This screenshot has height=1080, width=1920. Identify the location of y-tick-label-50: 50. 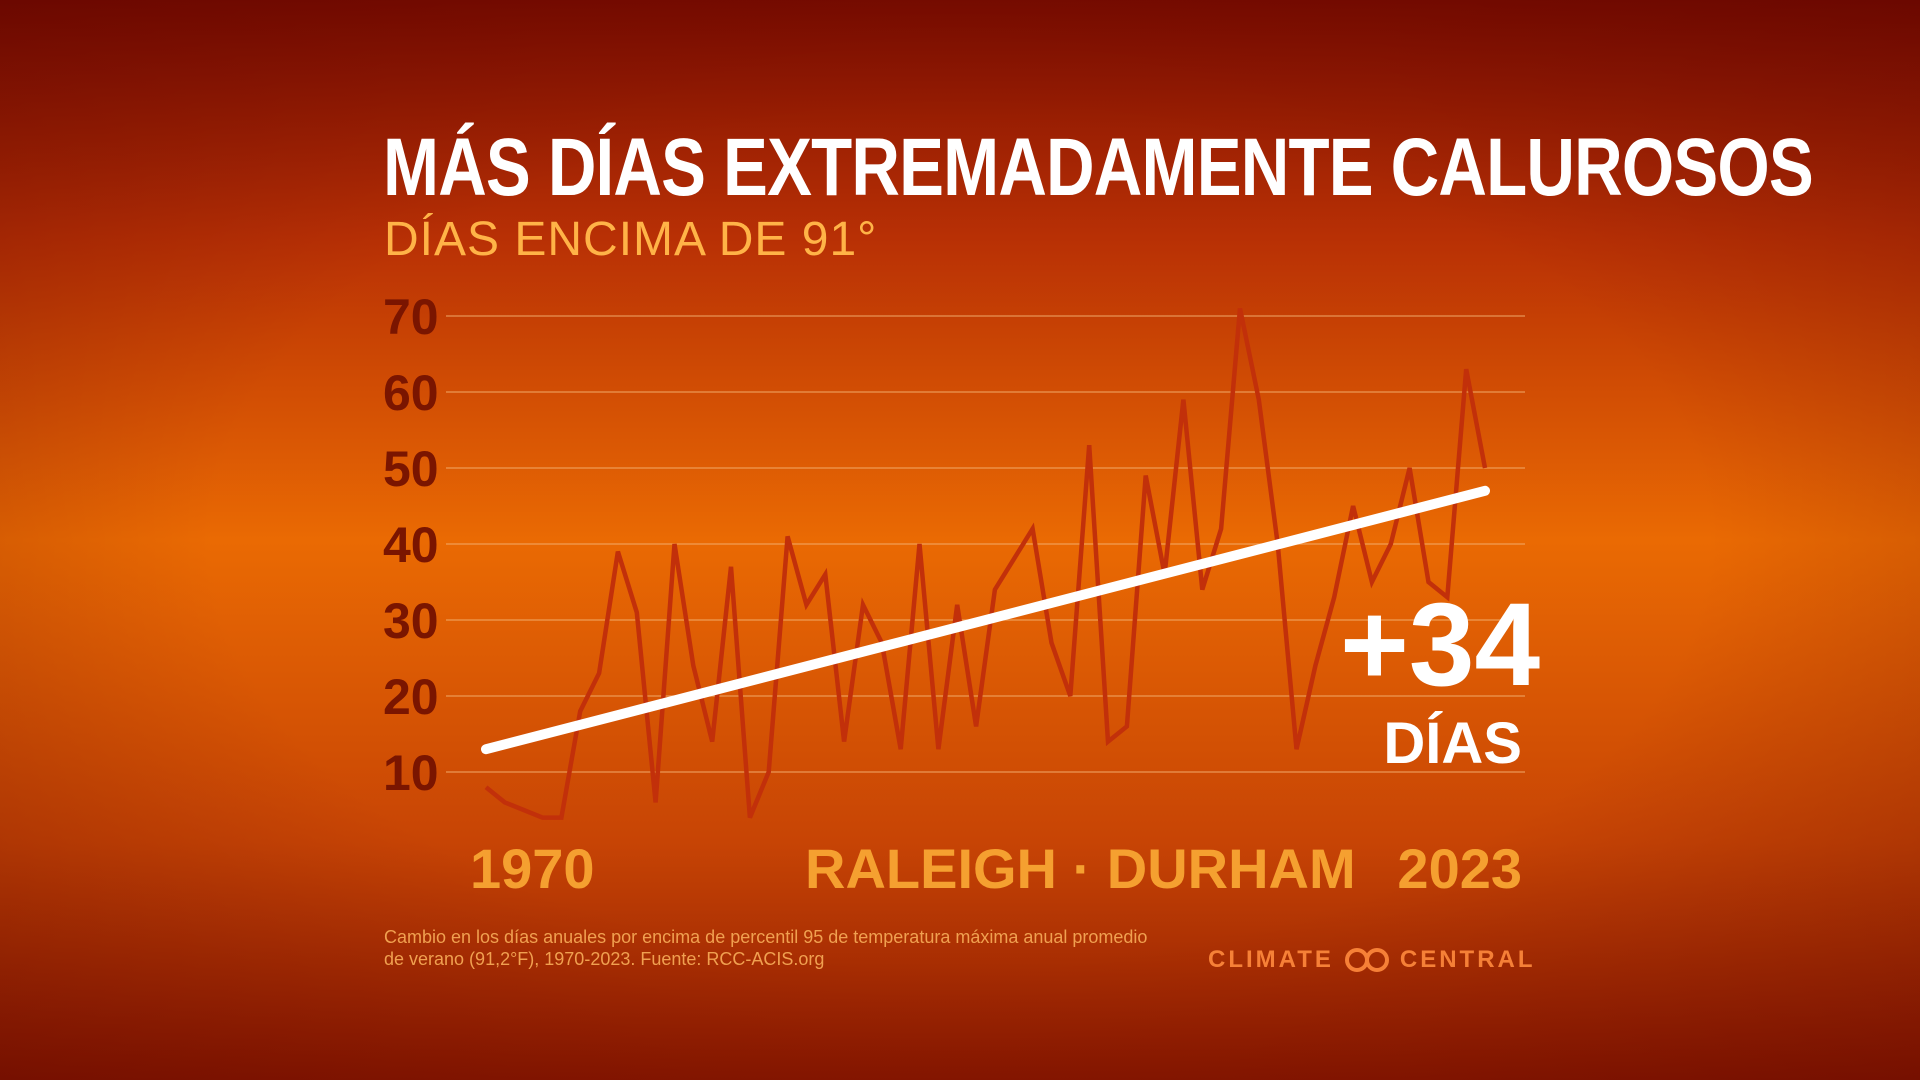
(411, 469).